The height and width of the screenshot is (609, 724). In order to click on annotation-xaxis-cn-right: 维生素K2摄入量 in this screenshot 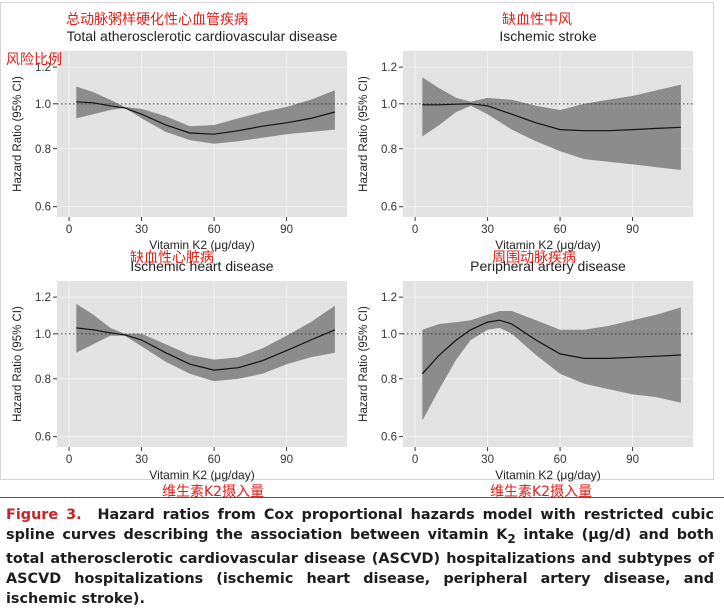, I will do `click(541, 492)`.